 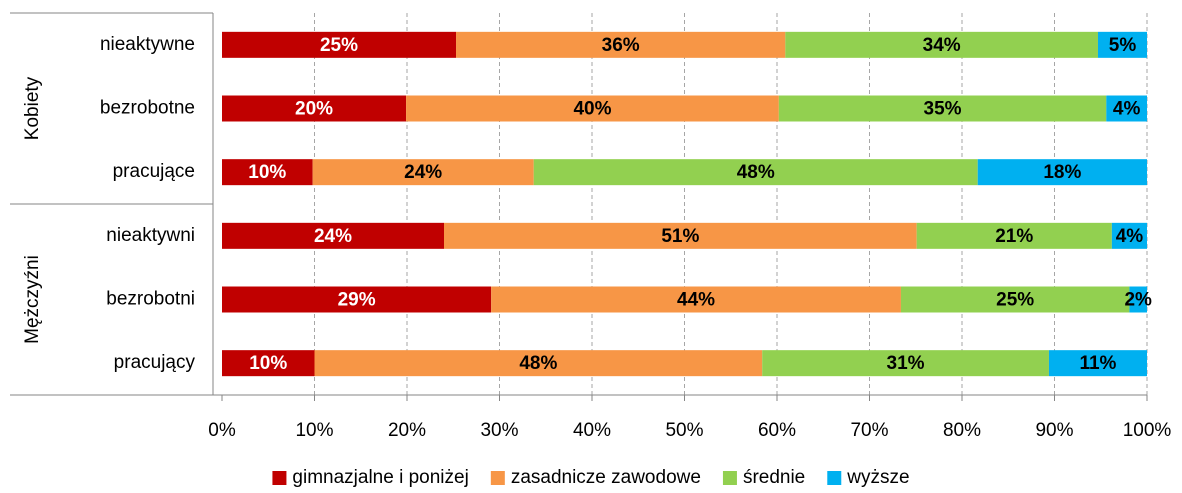 I want to click on legend-label: wyższe, so click(x=877, y=477).